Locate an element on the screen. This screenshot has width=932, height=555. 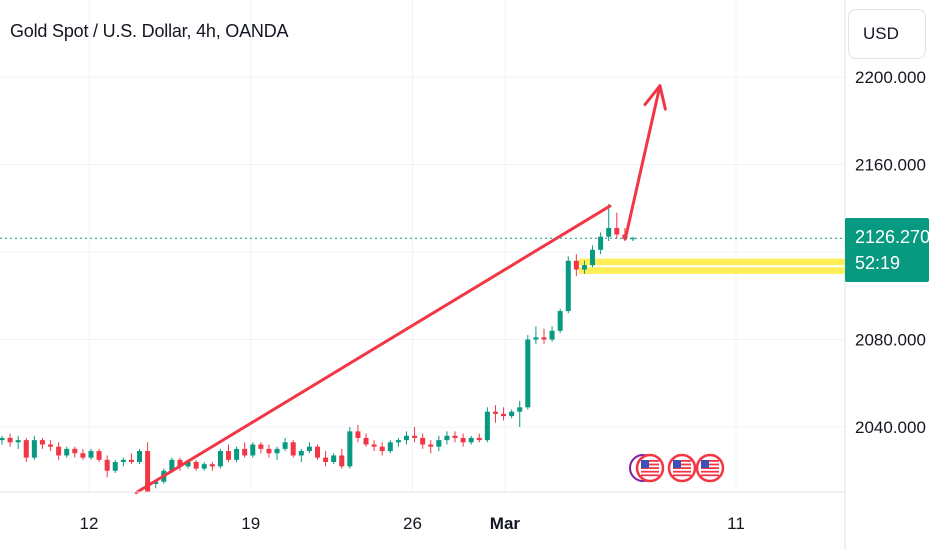
x-tick-label: 12 is located at coordinates (89, 523).